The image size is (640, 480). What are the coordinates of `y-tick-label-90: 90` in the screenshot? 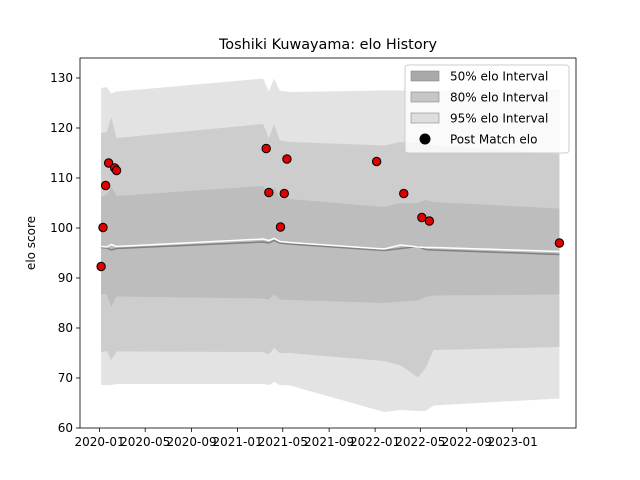 It's located at (65, 278).